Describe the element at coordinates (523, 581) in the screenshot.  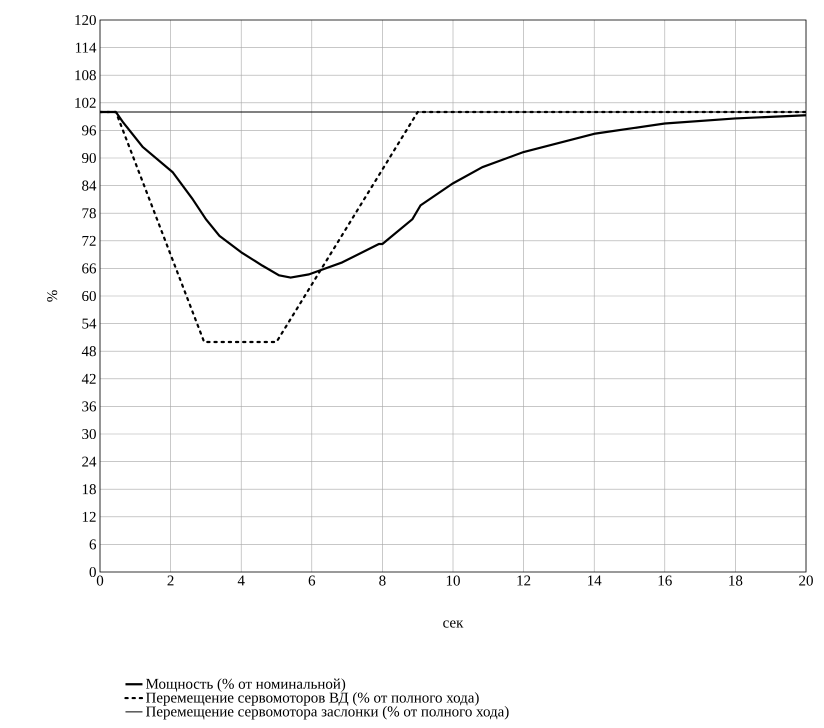
I see `x-tick-label: 12` at that location.